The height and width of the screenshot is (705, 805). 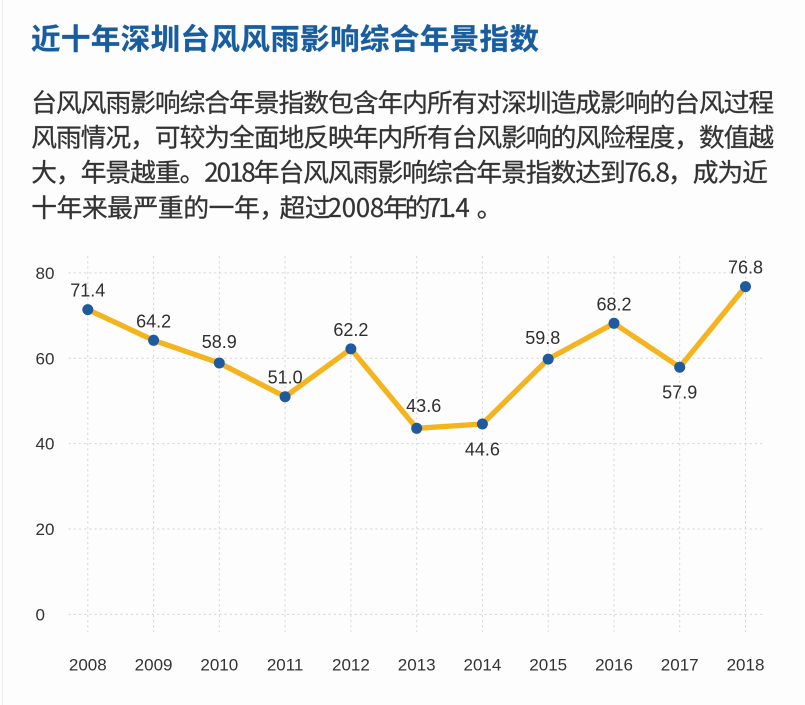 I want to click on svg-text: 57.9, so click(x=679, y=393).